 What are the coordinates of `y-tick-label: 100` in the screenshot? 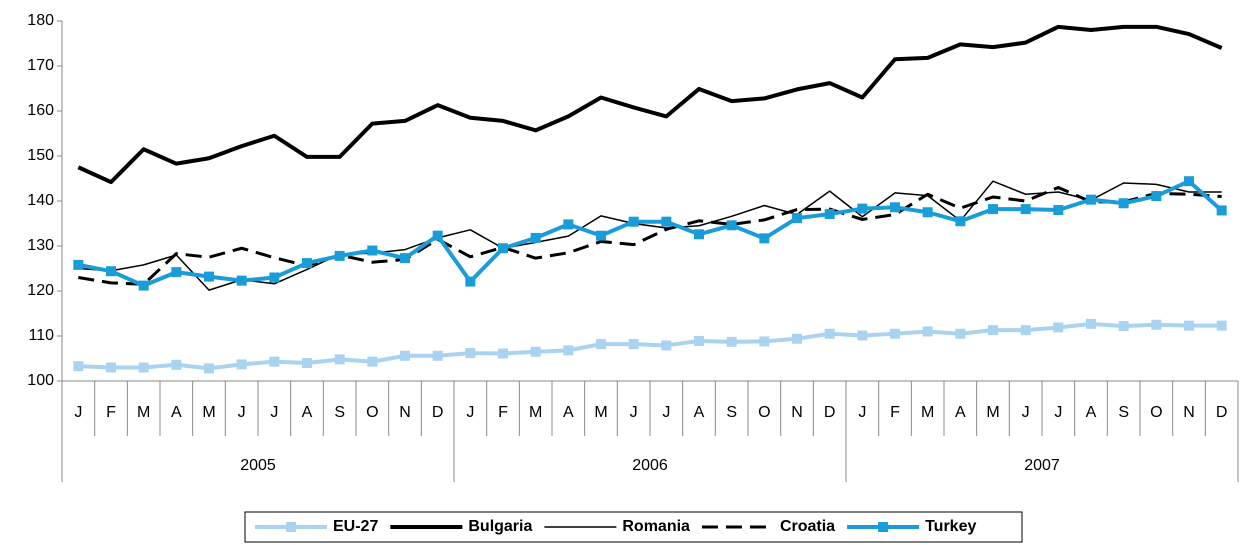 It's located at (40, 380).